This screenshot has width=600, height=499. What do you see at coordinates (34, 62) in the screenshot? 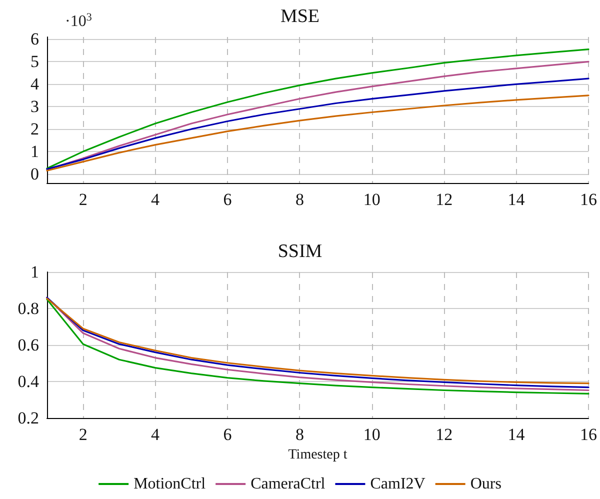
I see `y-tick-label: 5` at bounding box center [34, 62].